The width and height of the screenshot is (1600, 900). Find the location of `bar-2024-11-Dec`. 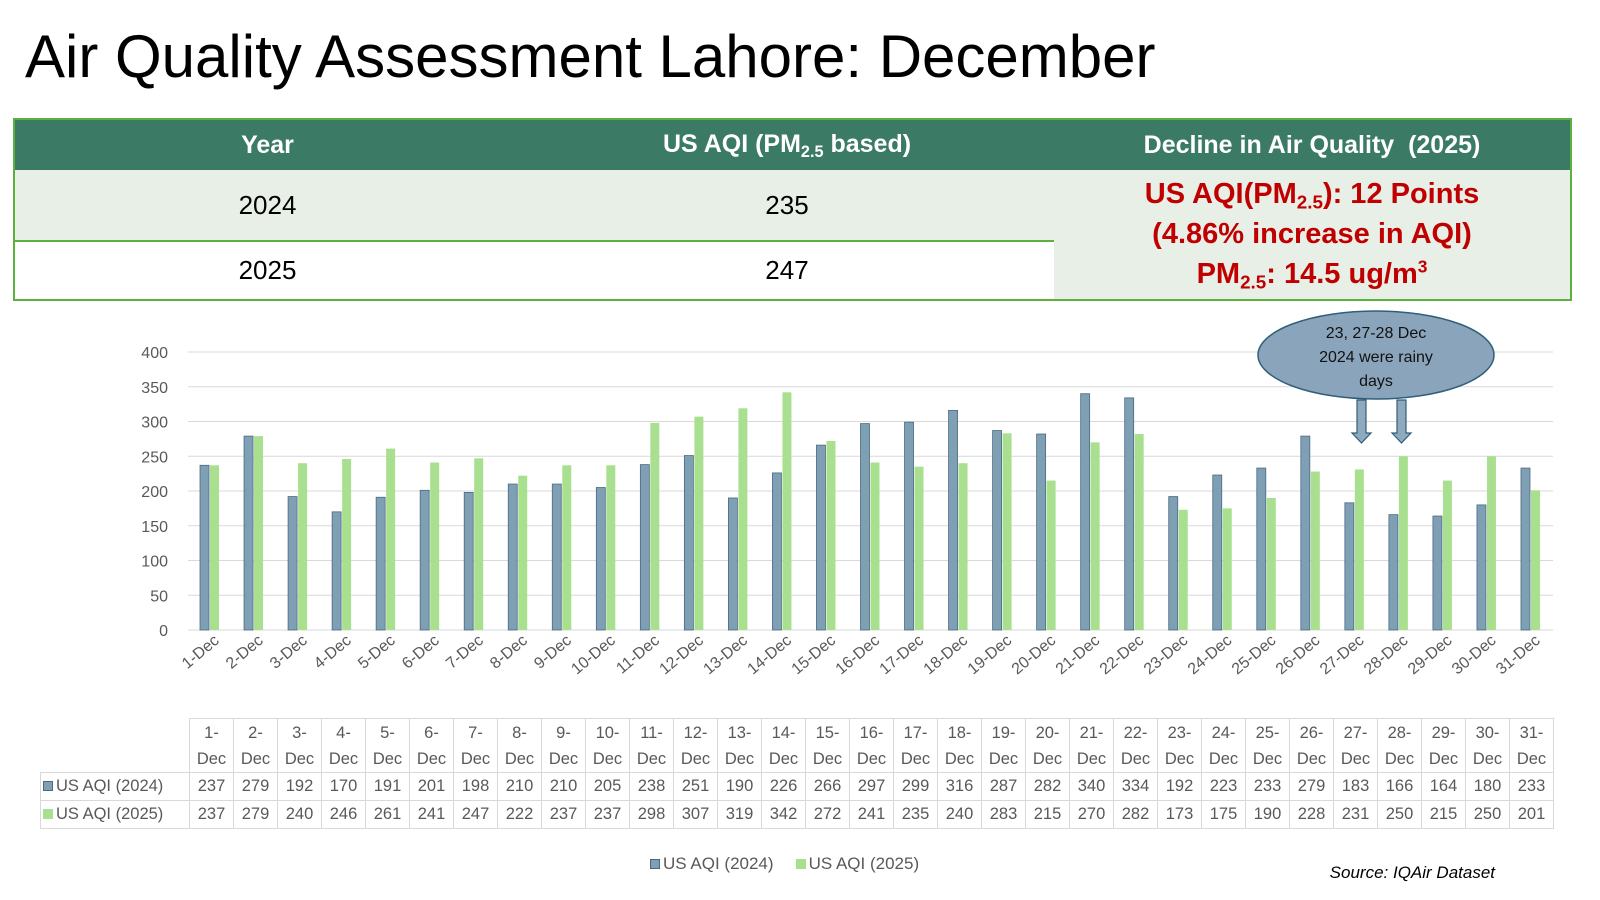

bar-2024-11-Dec is located at coordinates (644, 547).